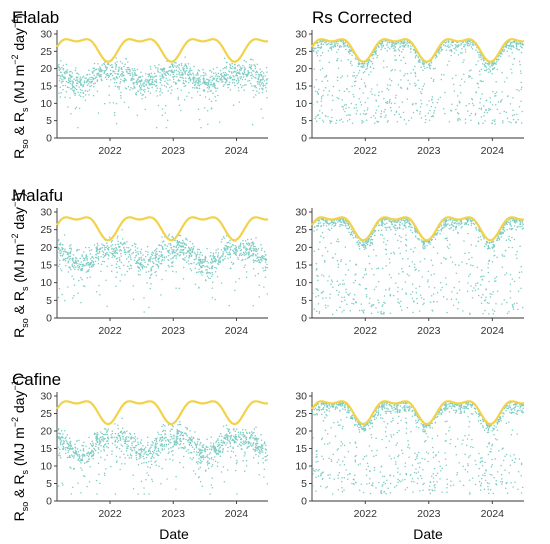  Describe the element at coordinates (162, 92) in the screenshot. I see `rs-points` at that location.